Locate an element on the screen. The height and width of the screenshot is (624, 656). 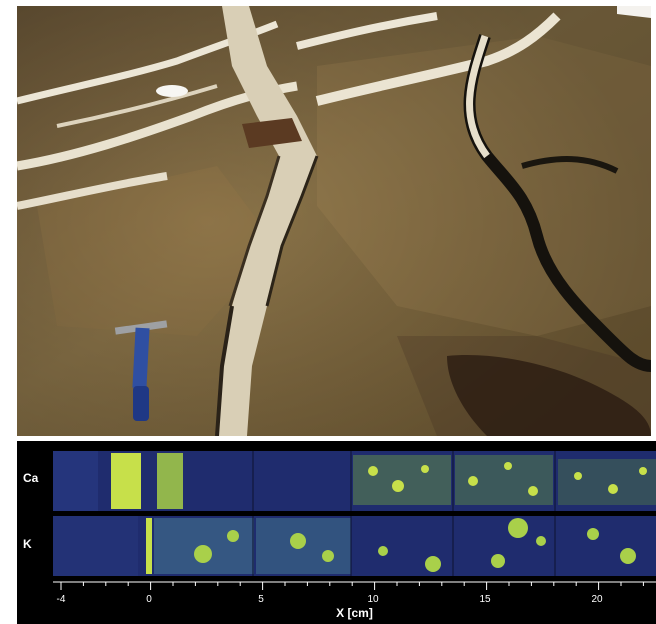
k-row-label: K is located at coordinates (27, 544).